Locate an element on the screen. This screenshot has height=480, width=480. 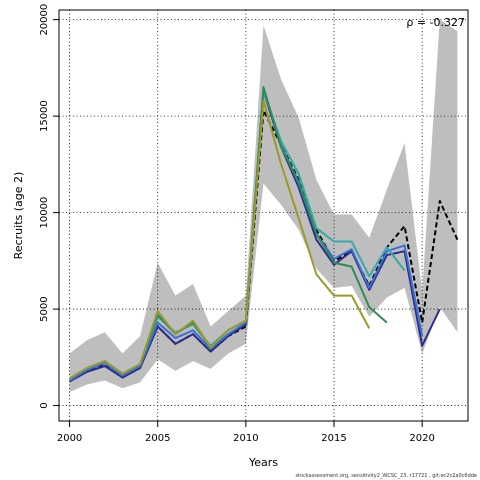
y-axis: 0 5000 10000 15000 20000 is located at coordinates (49, 206).